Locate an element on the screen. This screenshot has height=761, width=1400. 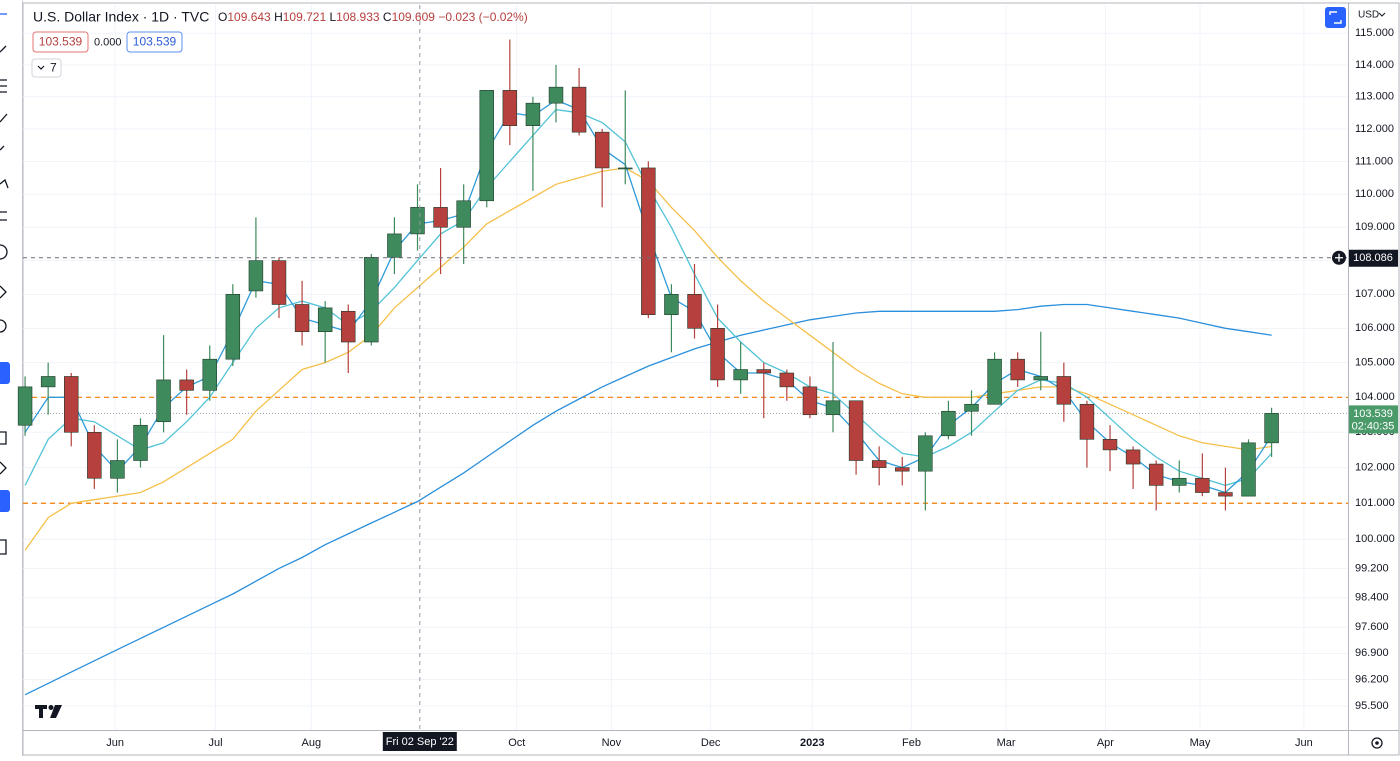
last-price-box is located at coordinates (1373, 419).